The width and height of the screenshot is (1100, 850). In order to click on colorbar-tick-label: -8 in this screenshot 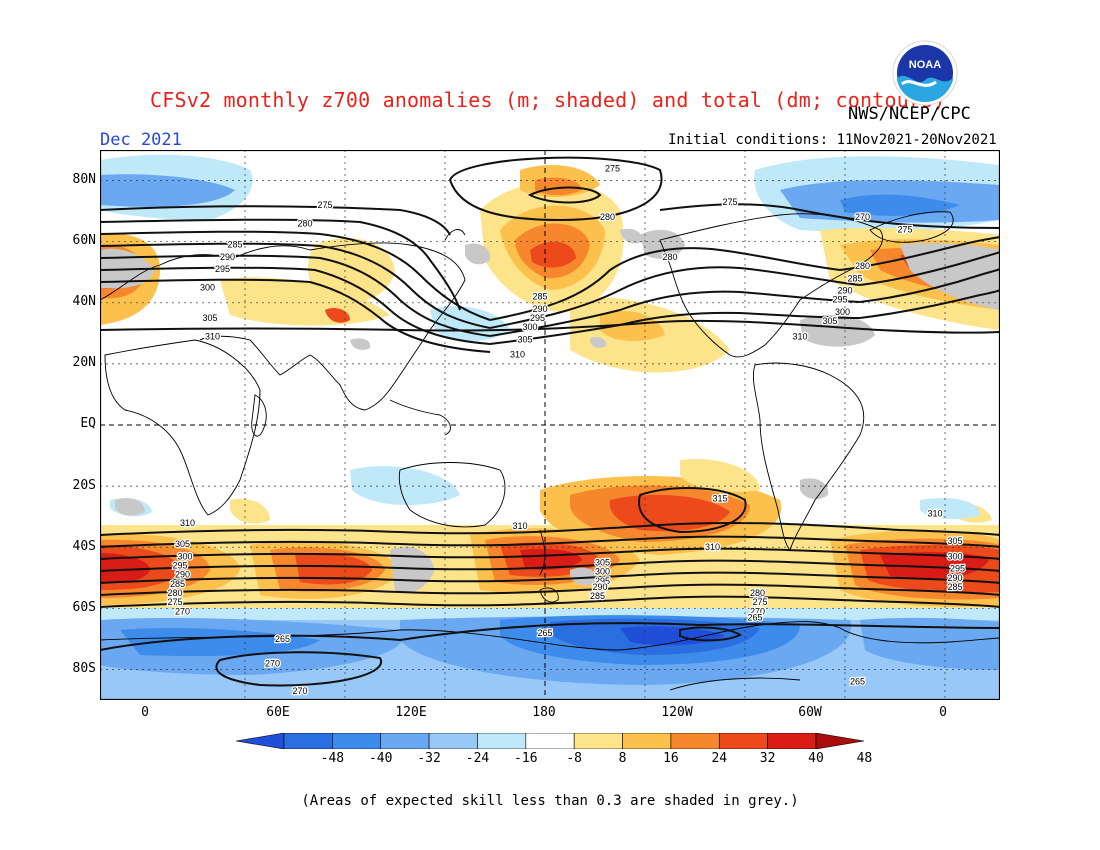, I will do `click(574, 758)`.